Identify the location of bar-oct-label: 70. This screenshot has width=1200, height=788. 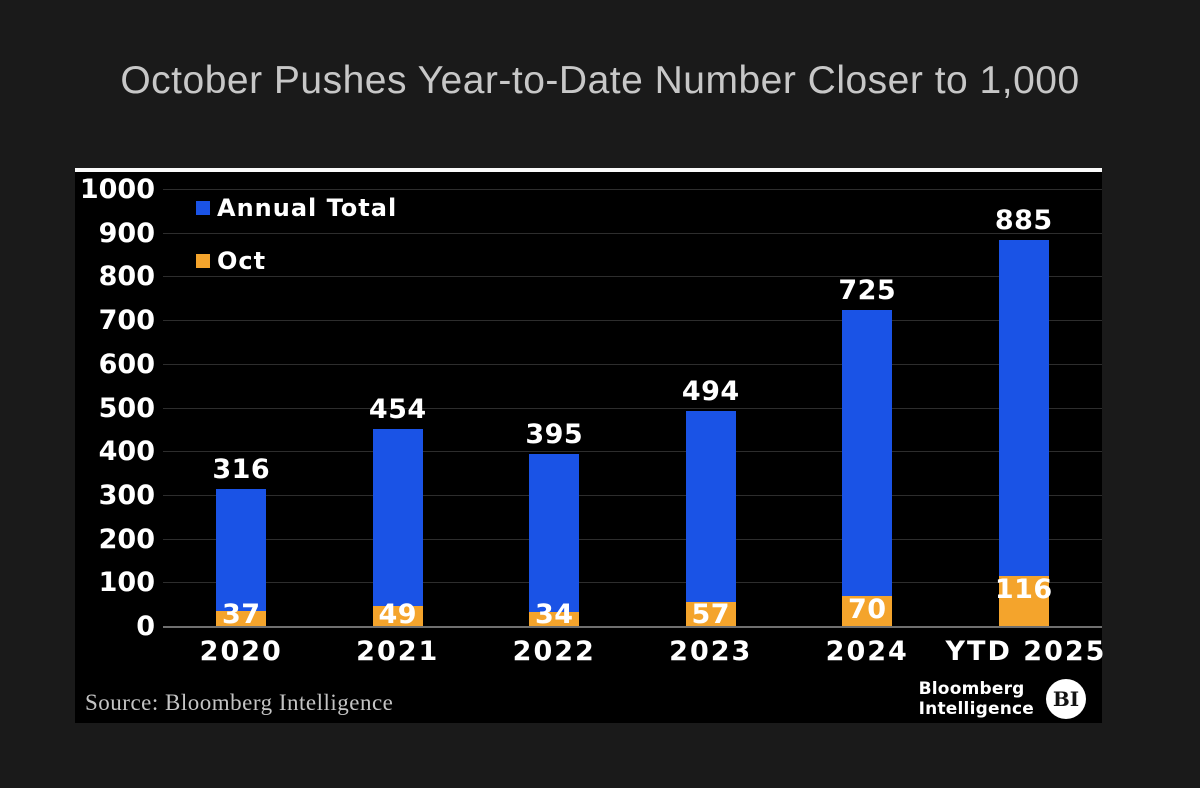
(867, 609).